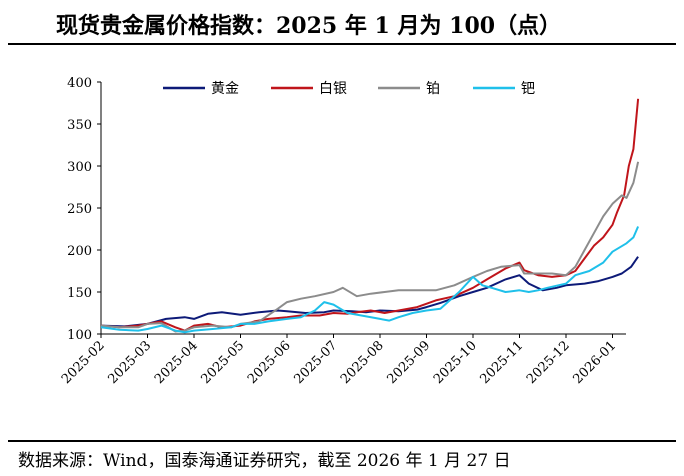 This screenshot has width=684, height=476. Describe the element at coordinates (595, 362) in the screenshot. I see `x-tick-label: 2026-01` at that location.